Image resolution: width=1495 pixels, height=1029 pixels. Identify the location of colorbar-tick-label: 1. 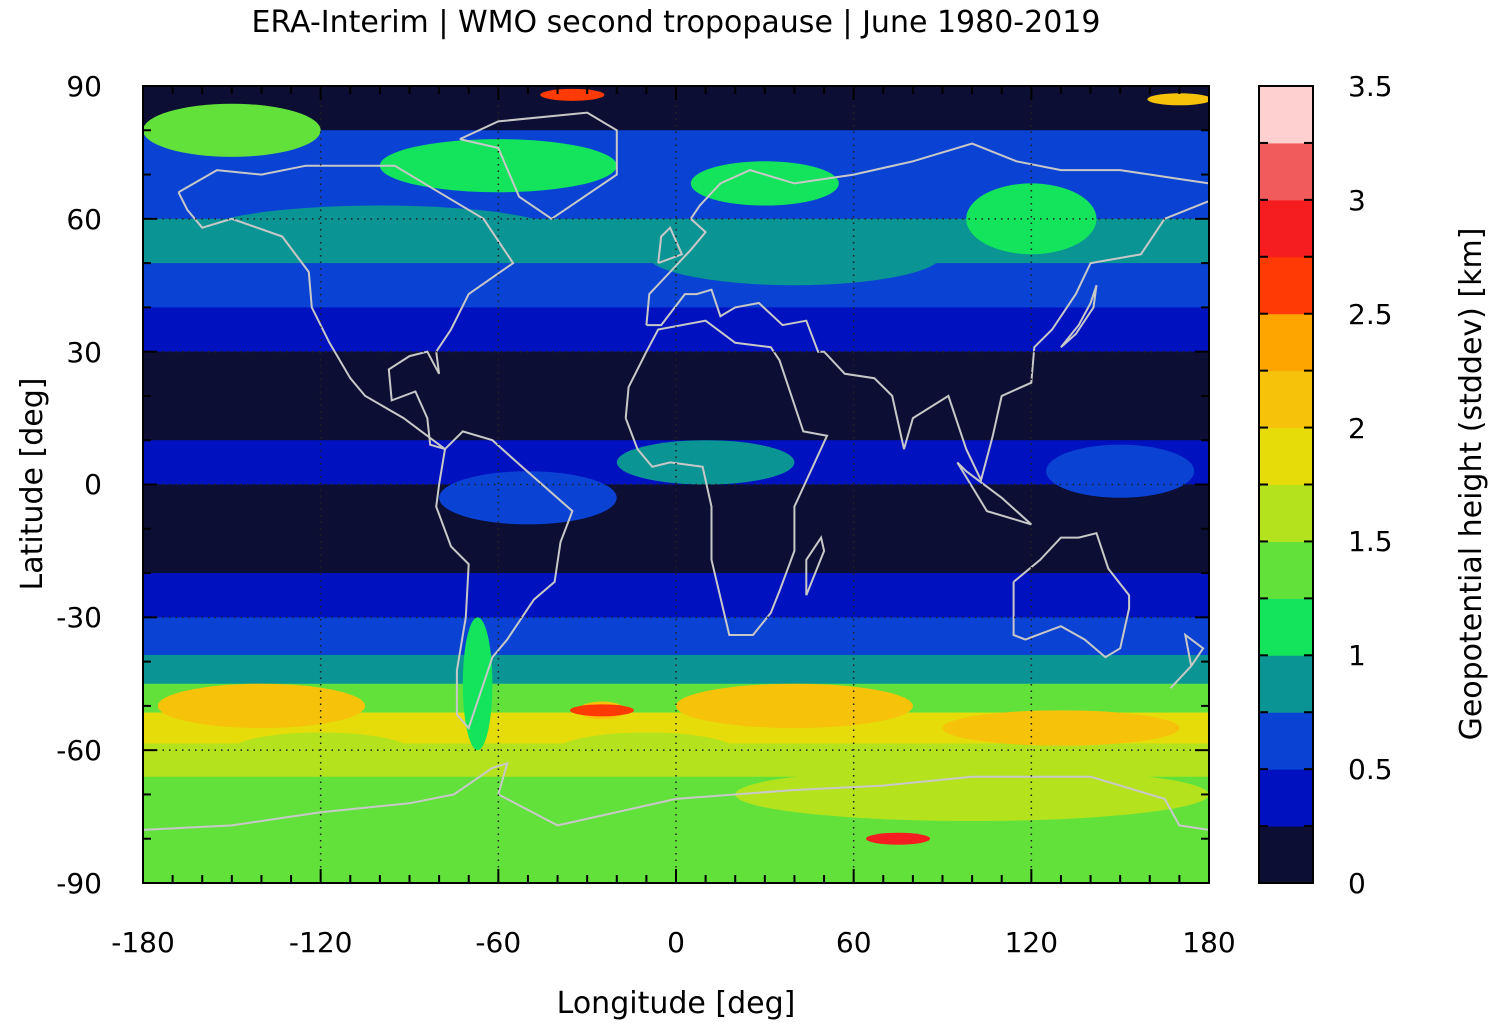
(1357, 655).